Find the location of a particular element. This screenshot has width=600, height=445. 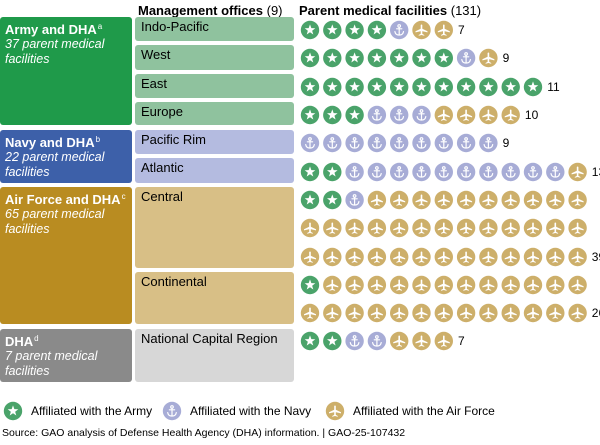

legend-item-army: Affiliated with the Army is located at coordinates (77, 411).